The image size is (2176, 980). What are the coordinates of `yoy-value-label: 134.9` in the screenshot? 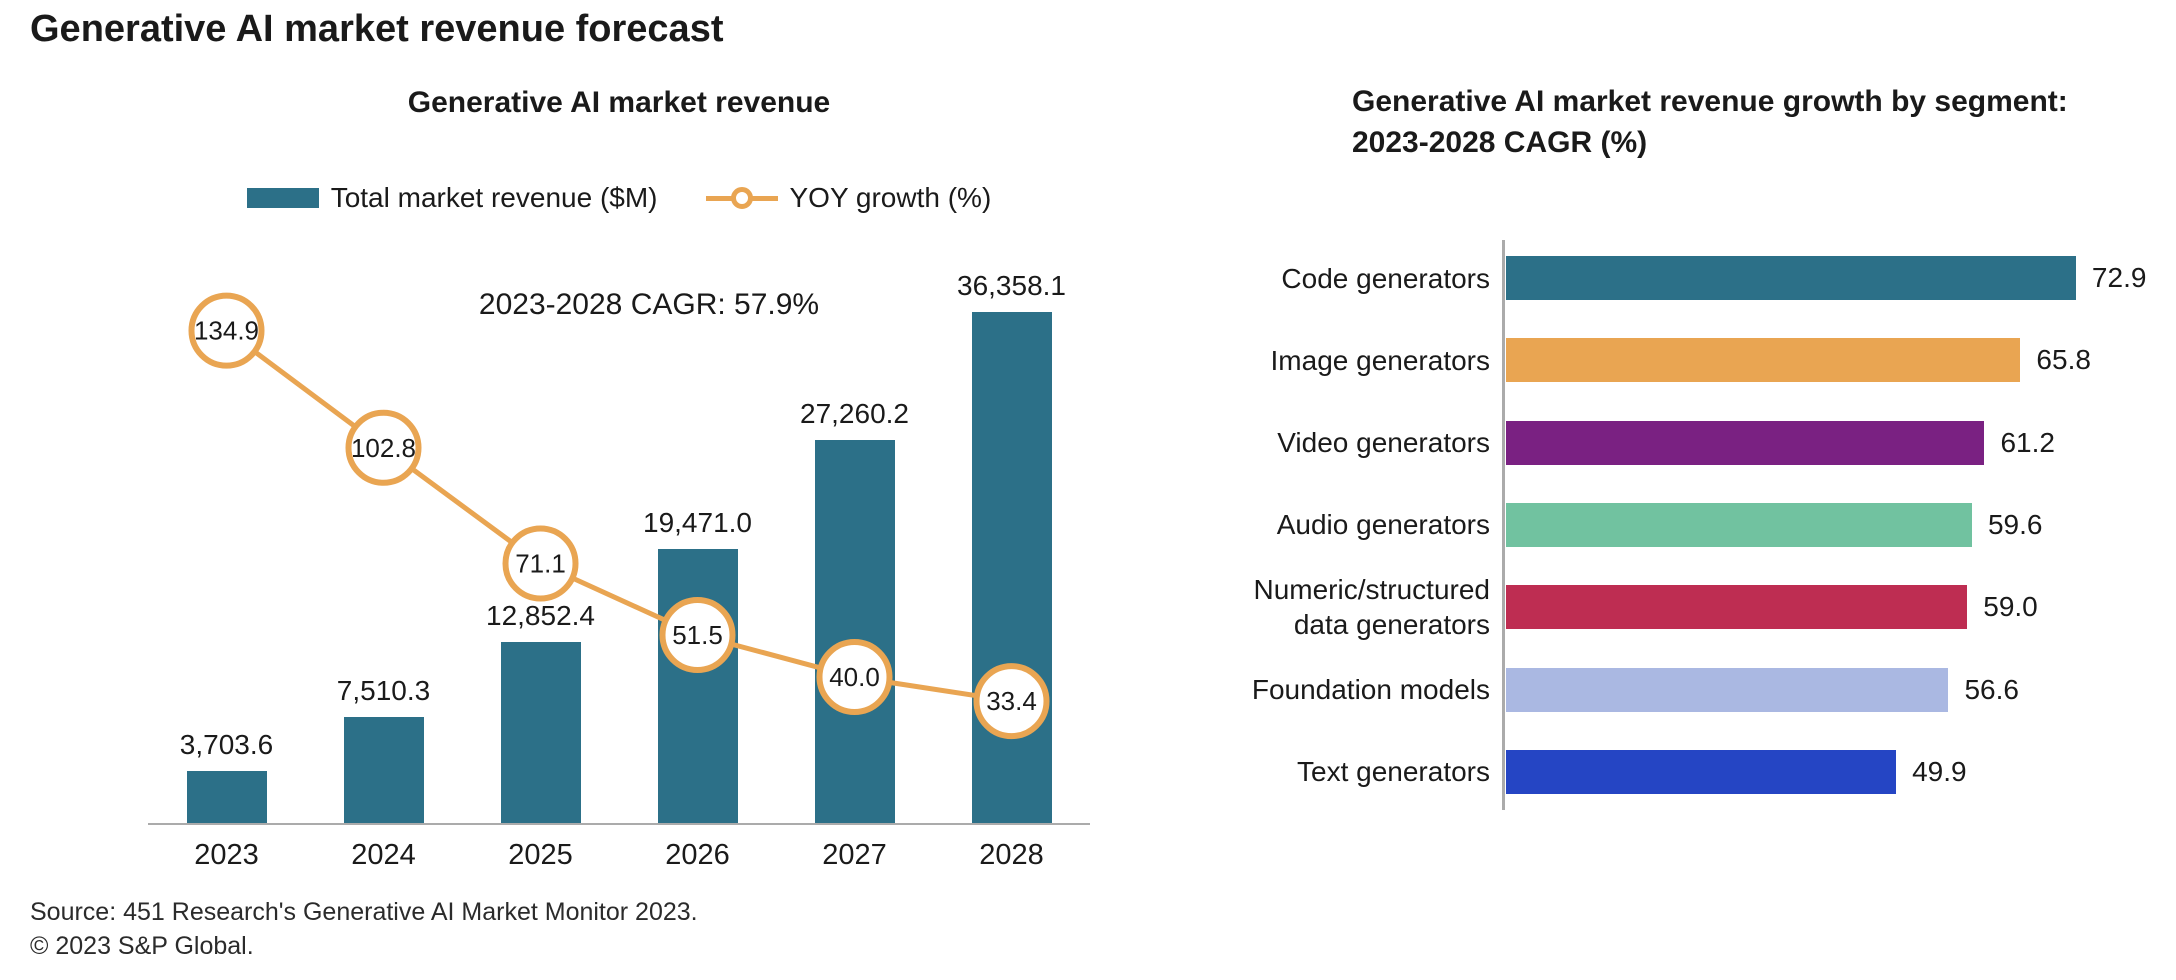 It's located at (226, 331).